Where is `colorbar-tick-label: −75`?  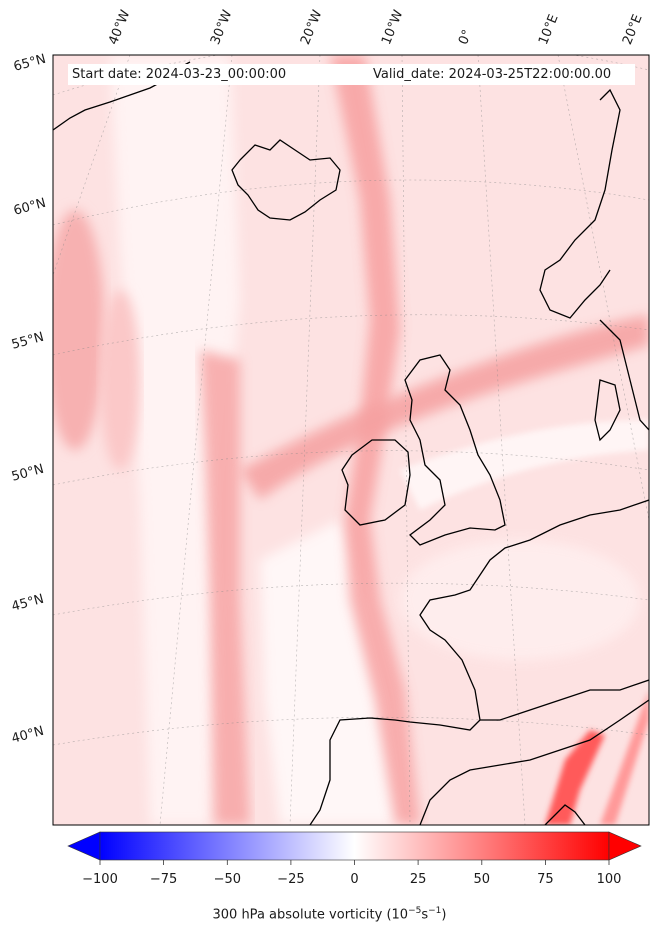
colorbar-tick-label: −75 is located at coordinates (163, 879).